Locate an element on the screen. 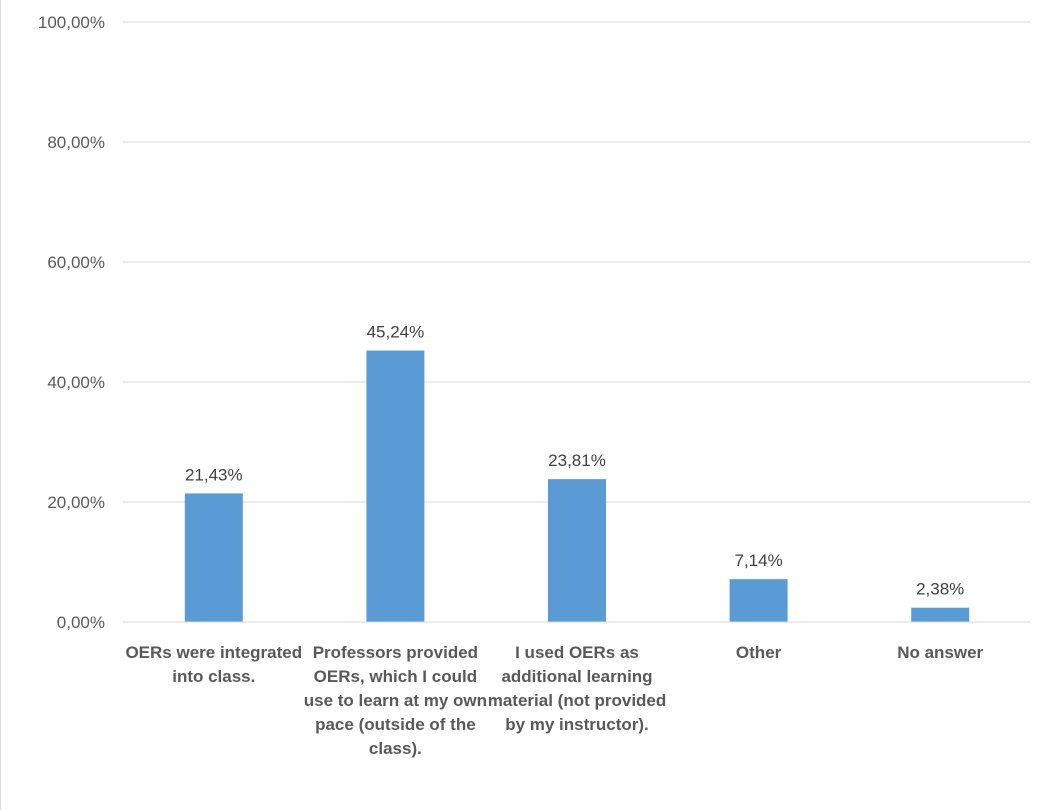  y-tick-label: 40,00% is located at coordinates (76, 382).